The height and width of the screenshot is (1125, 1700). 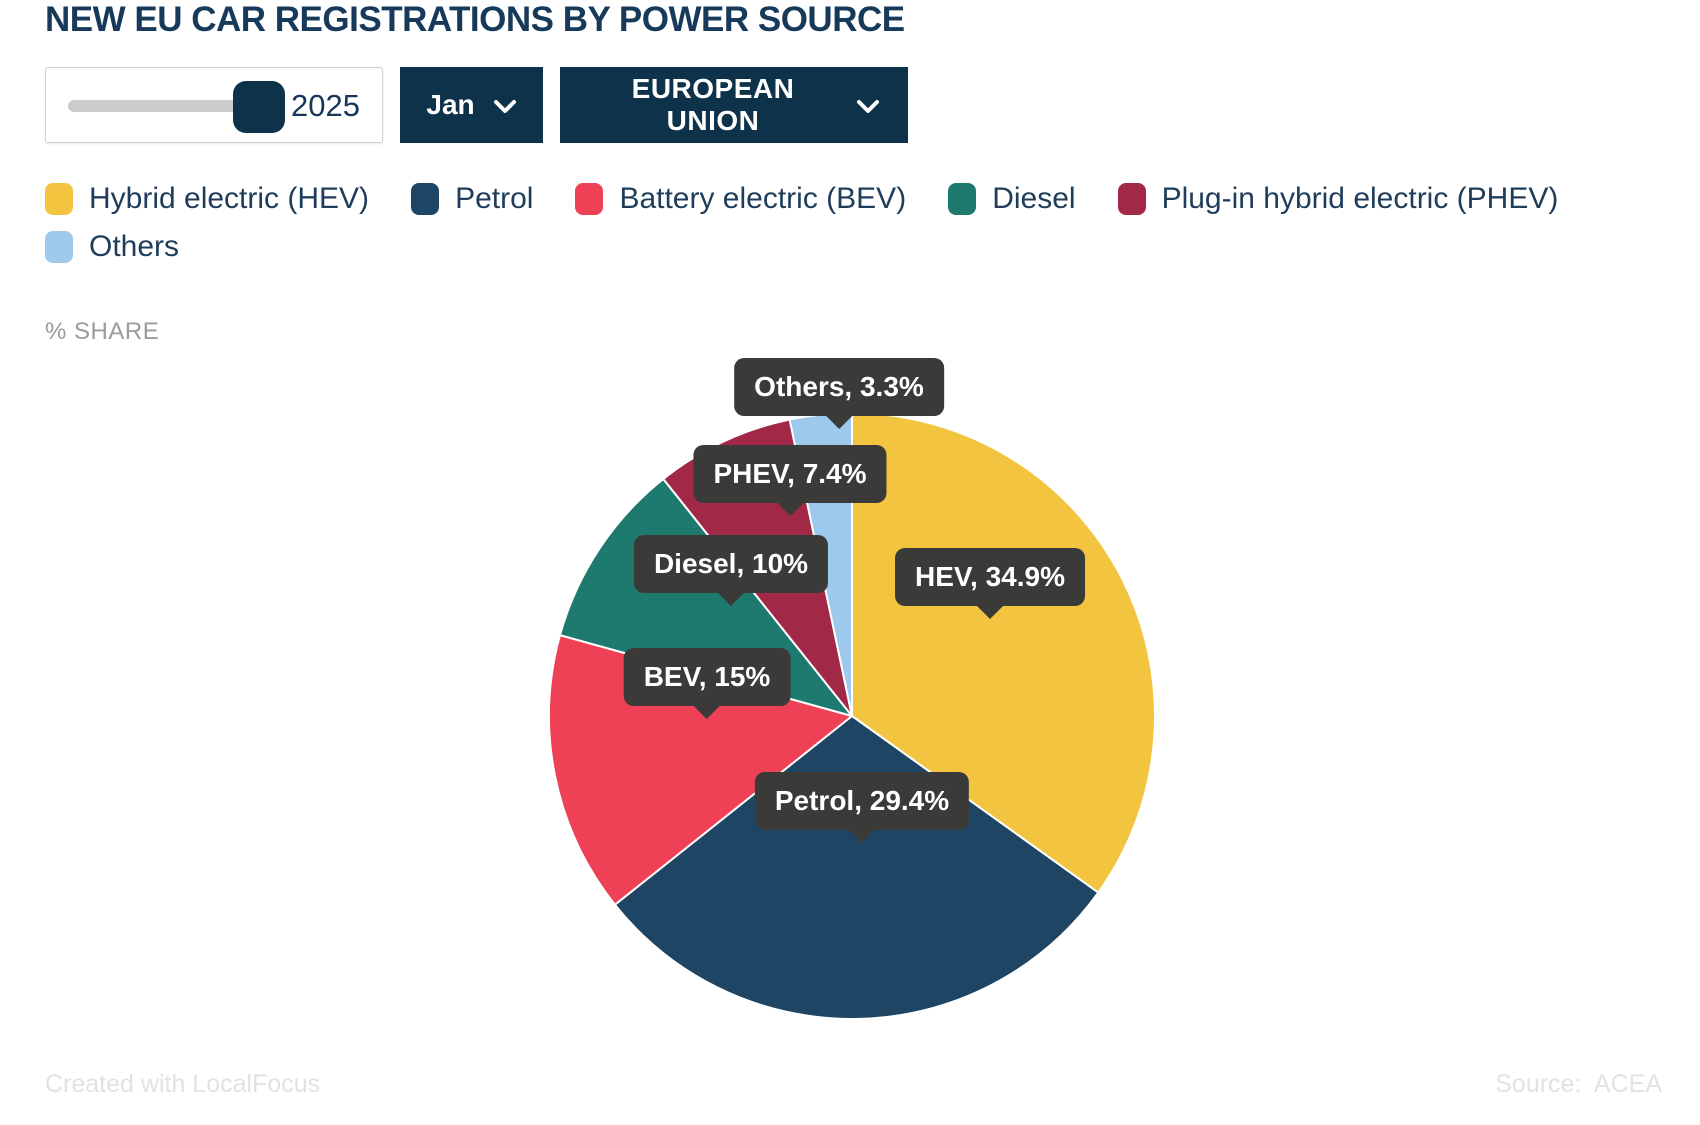 I want to click on slice-tooltip-phev: PHEV, 7.4%, so click(x=790, y=474).